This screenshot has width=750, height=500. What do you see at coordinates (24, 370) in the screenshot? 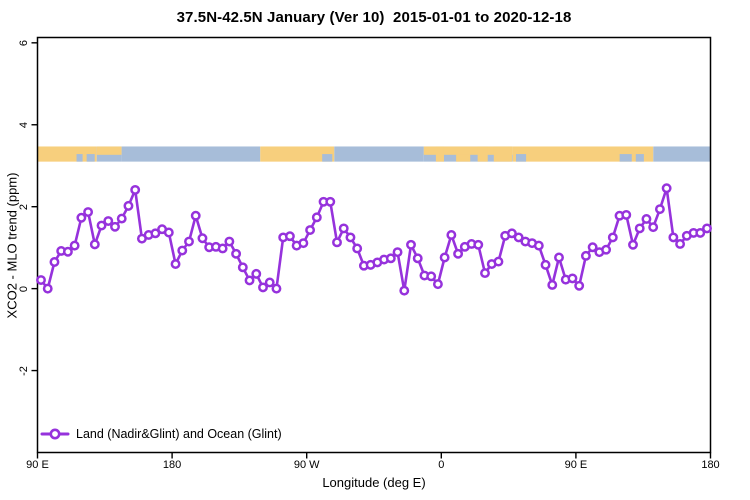
I see `y-tick-label: -2` at bounding box center [24, 370].